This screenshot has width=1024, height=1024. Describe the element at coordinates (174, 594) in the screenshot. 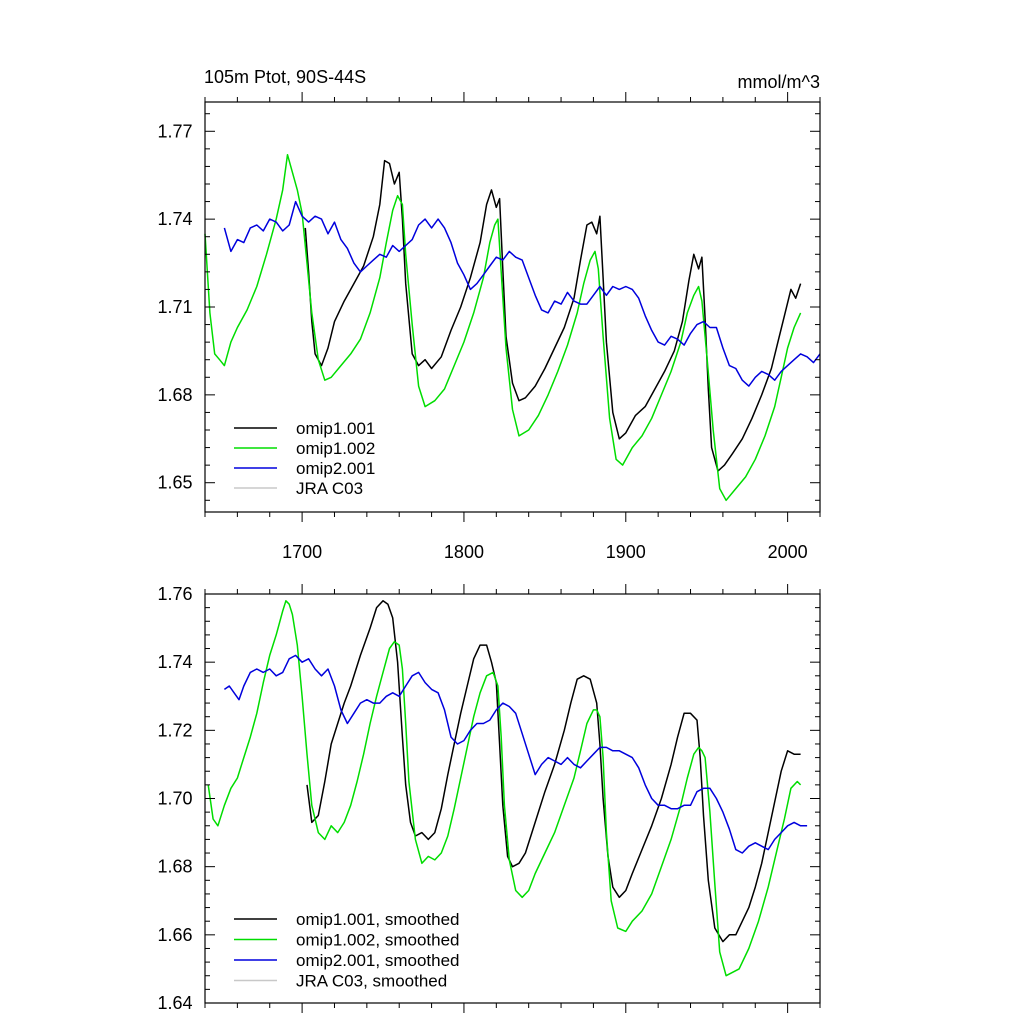

I see `y-tick-label: 1.76` at that location.